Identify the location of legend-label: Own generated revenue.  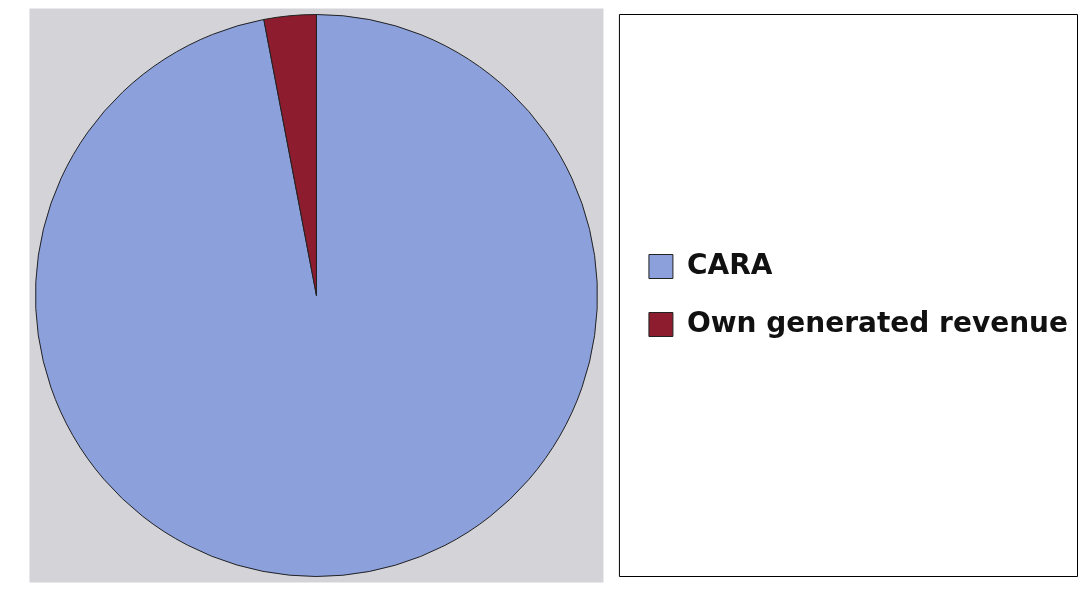
(877, 322).